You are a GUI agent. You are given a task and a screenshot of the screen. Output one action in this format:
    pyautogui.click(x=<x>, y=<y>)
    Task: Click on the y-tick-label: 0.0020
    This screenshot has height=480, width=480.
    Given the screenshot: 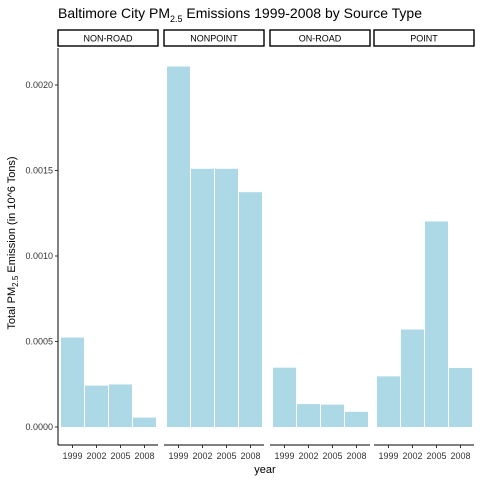 What is the action you would take?
    pyautogui.click(x=39, y=85)
    